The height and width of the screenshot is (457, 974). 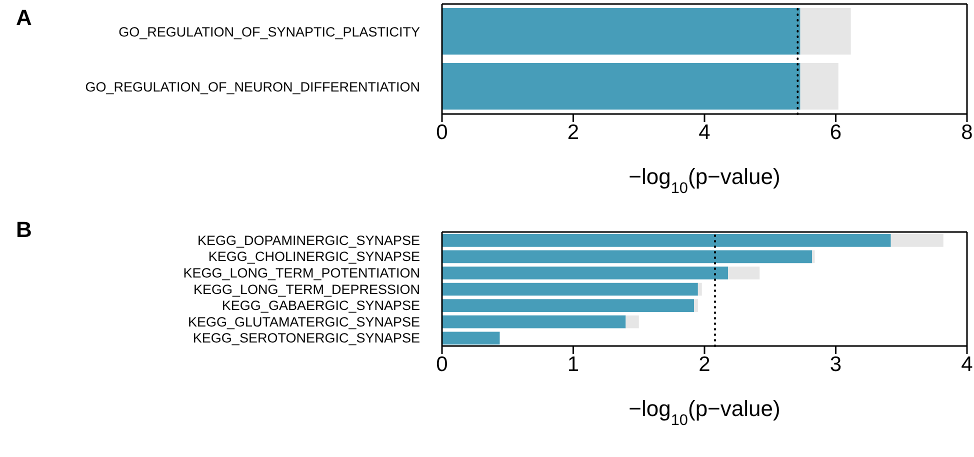 What do you see at coordinates (24, 229) in the screenshot?
I see `text: B` at bounding box center [24, 229].